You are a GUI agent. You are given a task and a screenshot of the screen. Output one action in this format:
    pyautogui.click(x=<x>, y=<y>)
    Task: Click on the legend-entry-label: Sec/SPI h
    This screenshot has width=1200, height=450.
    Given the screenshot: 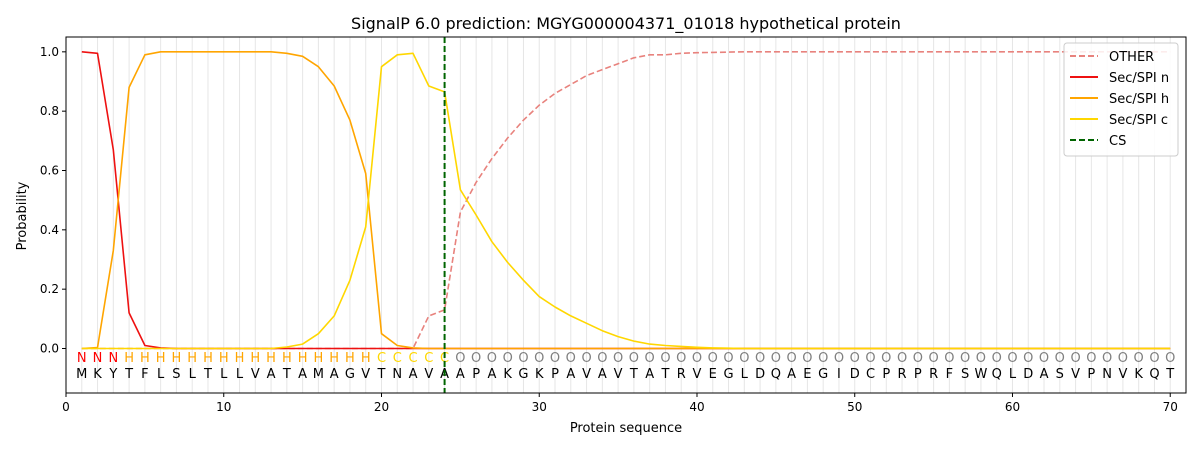 What is the action you would take?
    pyautogui.click(x=1139, y=99)
    